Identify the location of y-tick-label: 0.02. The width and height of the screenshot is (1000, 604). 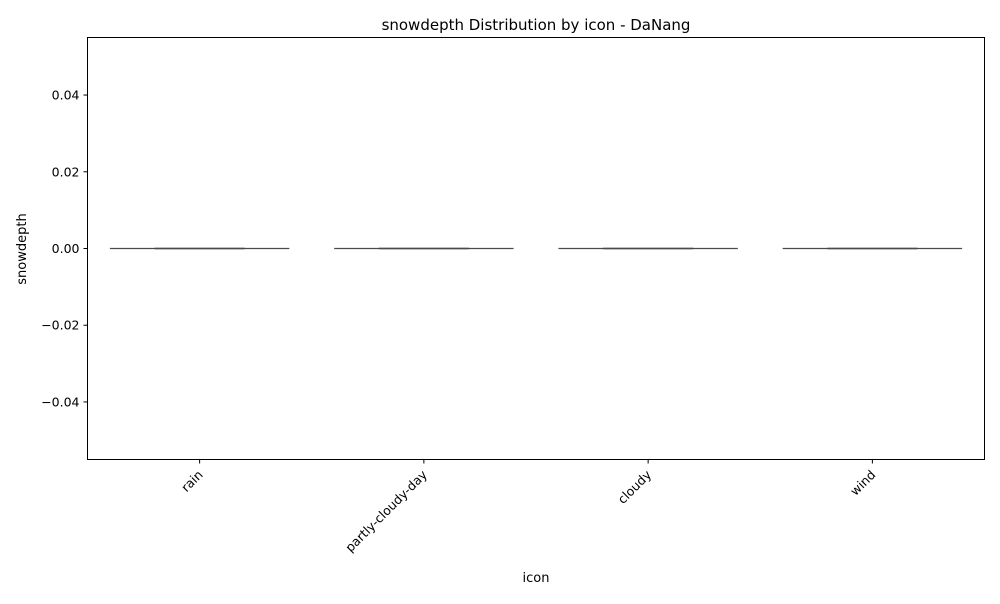
(66, 171).